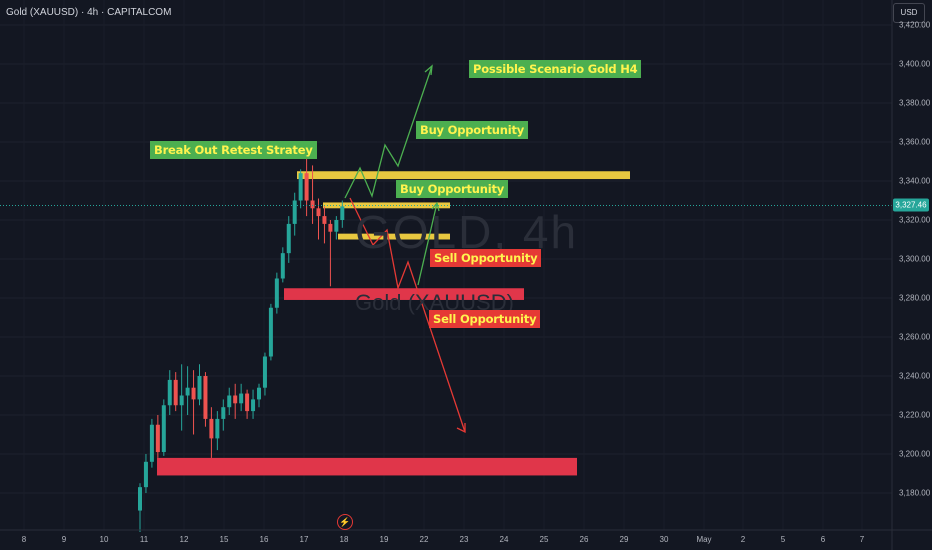 This screenshot has height=550, width=932. What do you see at coordinates (472, 130) in the screenshot?
I see `annotation-buy-1: Buy Opportunity` at bounding box center [472, 130].